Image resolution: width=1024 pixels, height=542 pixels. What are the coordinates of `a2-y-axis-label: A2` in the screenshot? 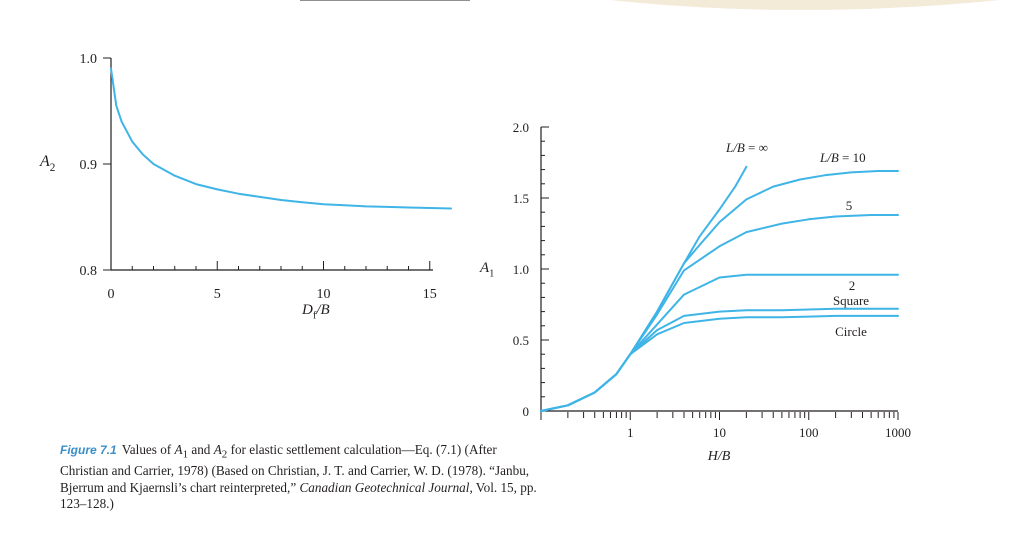 It's located at (47, 163).